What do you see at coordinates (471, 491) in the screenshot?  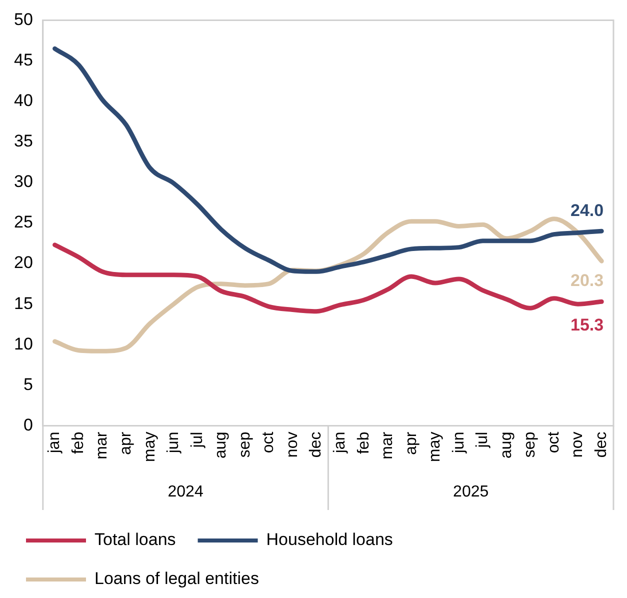 I see `text: 2025` at bounding box center [471, 491].